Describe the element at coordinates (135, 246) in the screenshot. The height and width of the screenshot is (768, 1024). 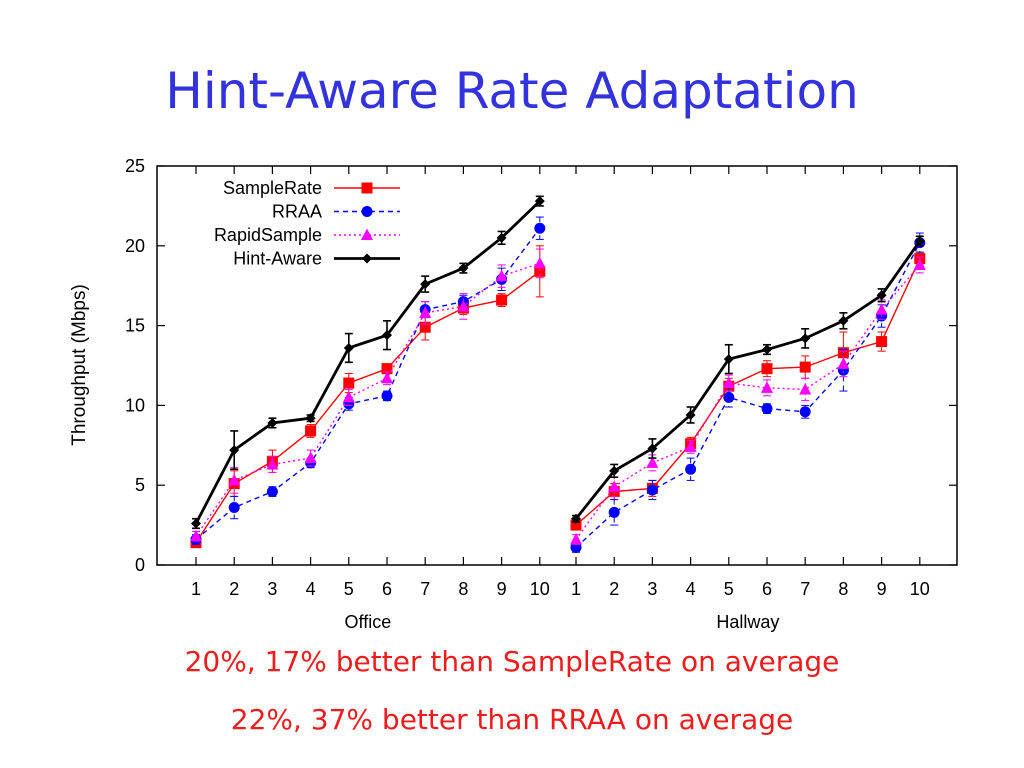
I see `y-tick-label: 20` at that location.